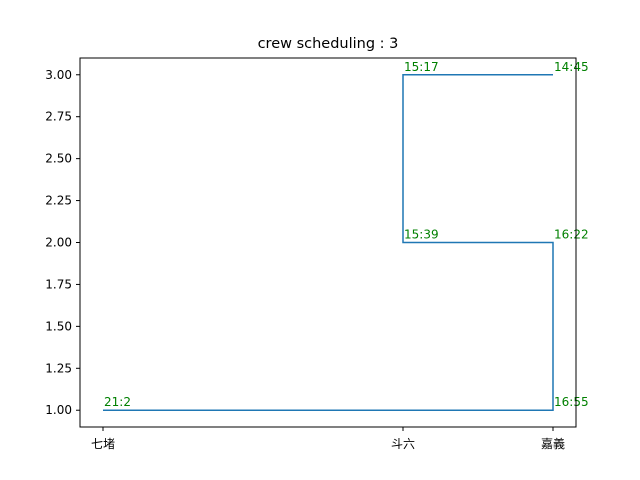  What do you see at coordinates (403, 444) in the screenshot?
I see `x-tick-label: 斗六` at bounding box center [403, 444].